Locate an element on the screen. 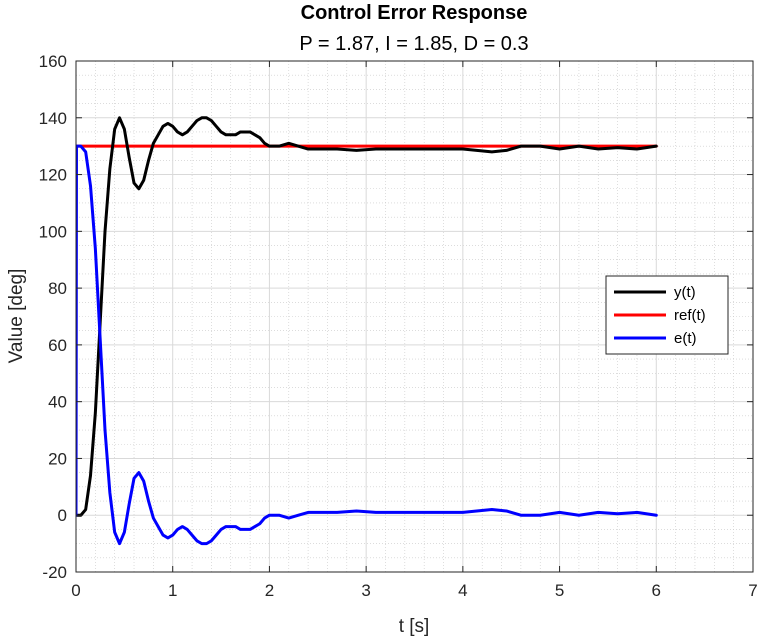 This screenshot has width=760, height=639. x-tick-label: 5 is located at coordinates (559, 590).